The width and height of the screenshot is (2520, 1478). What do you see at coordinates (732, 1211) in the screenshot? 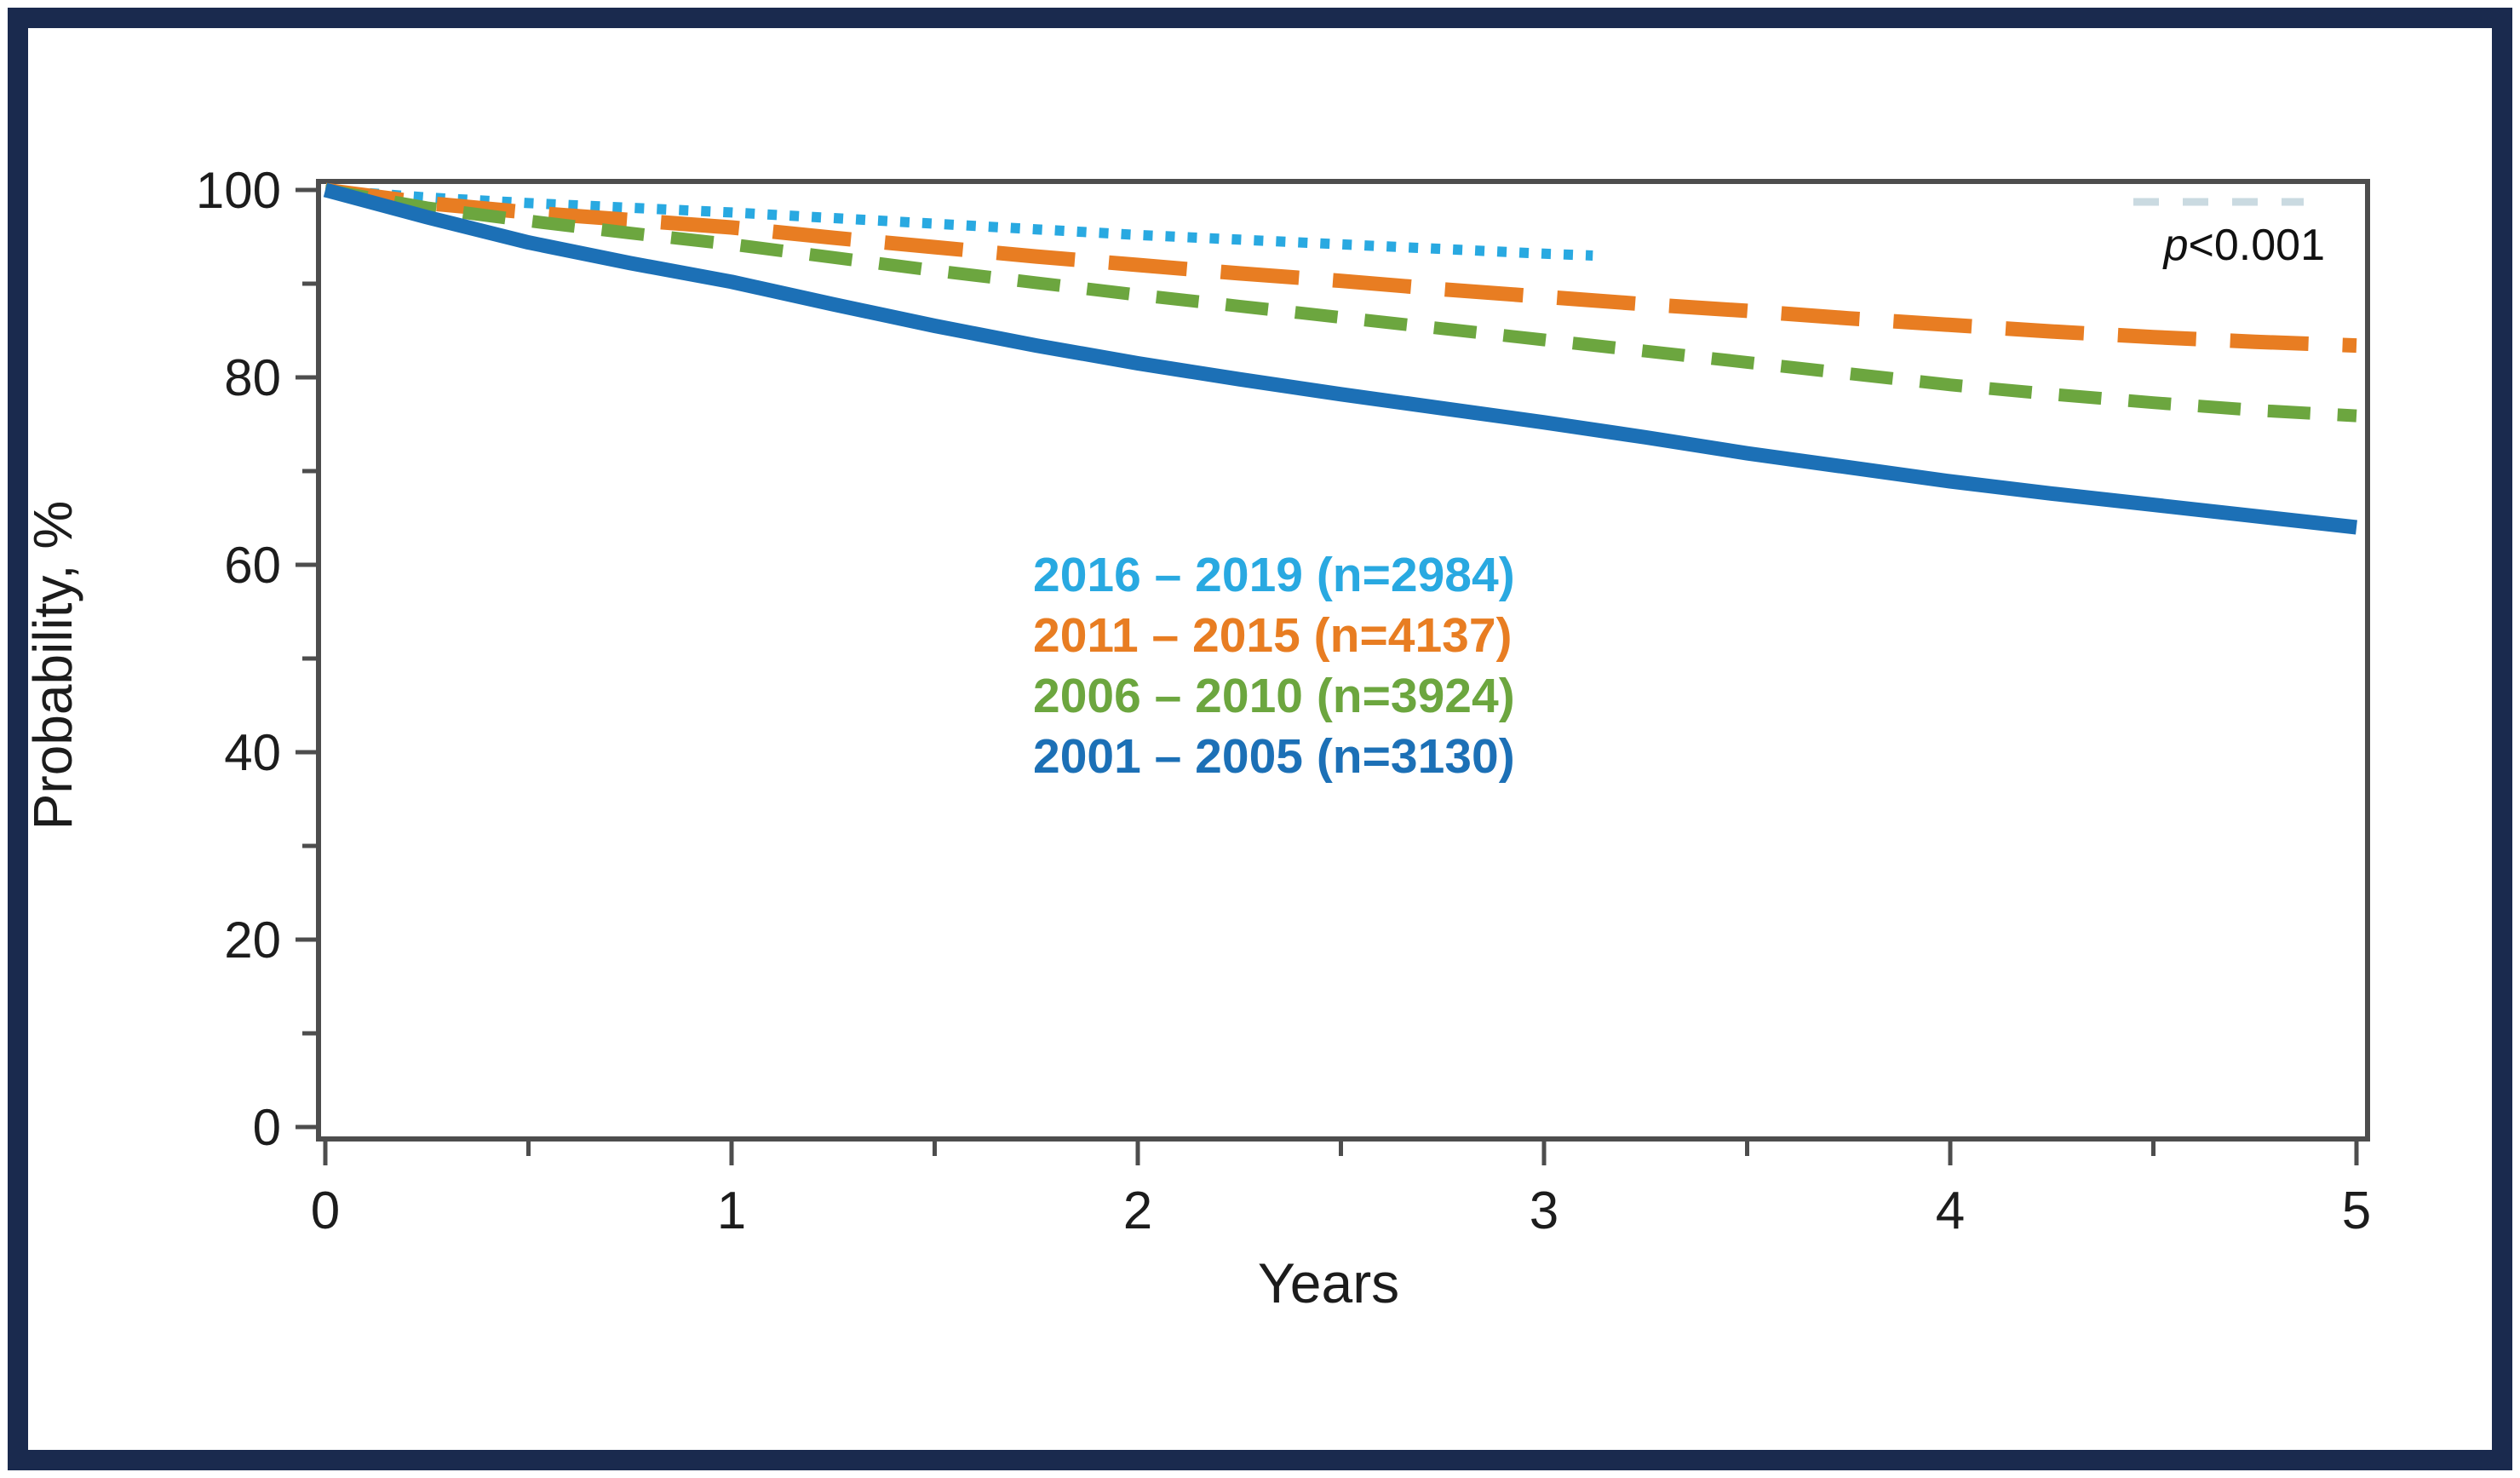
I see `x-tick-label: 1` at bounding box center [732, 1211].